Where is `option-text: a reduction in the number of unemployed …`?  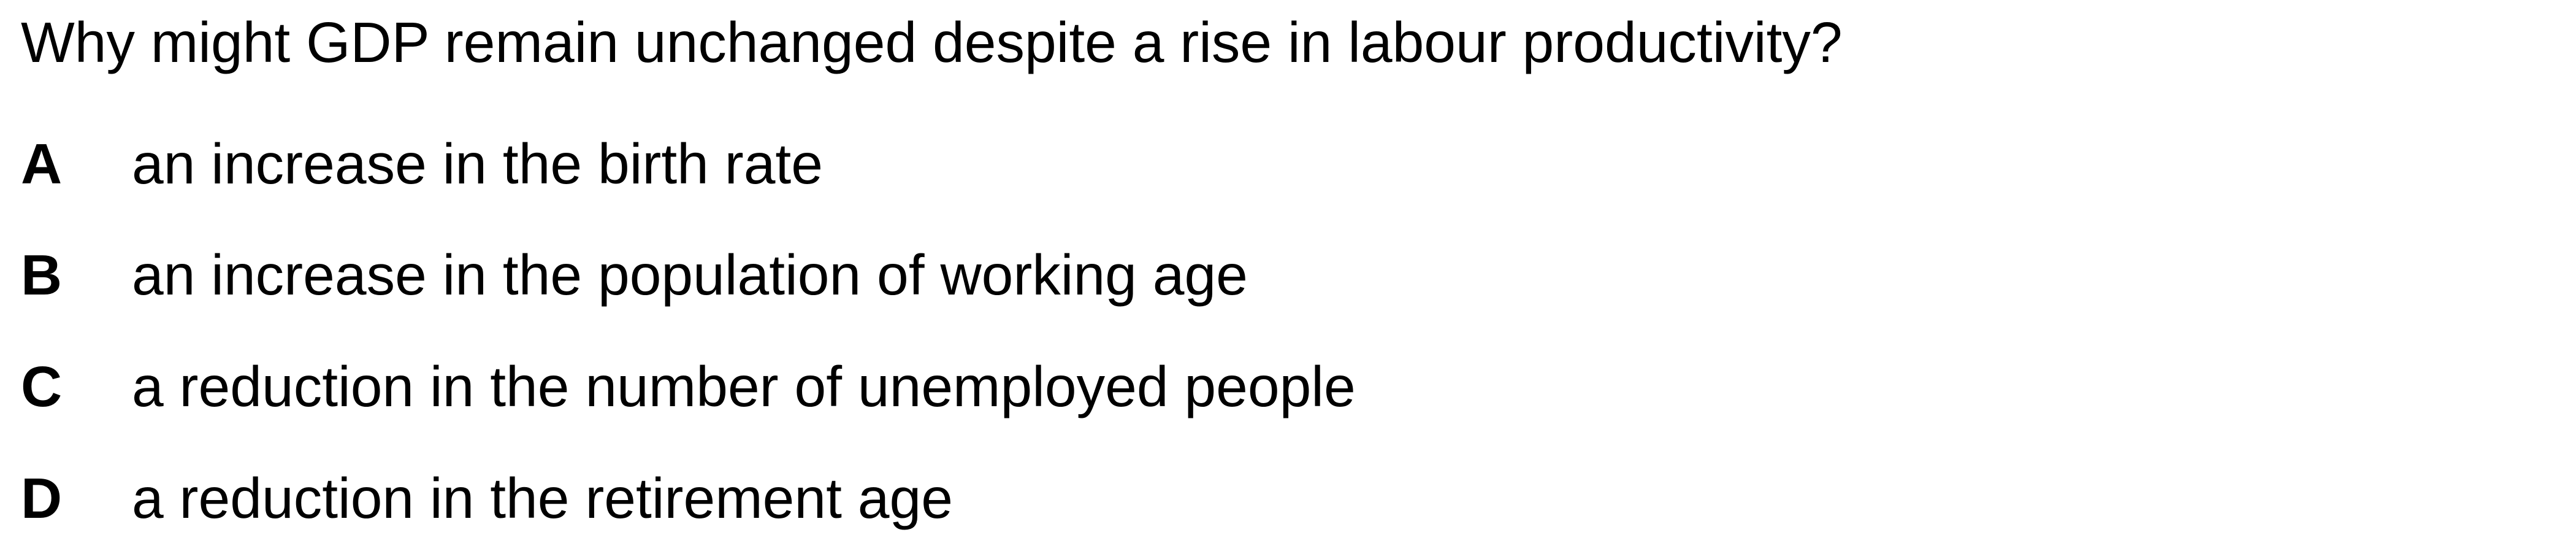 option-text: a reduction in the number of unemployed … is located at coordinates (744, 386).